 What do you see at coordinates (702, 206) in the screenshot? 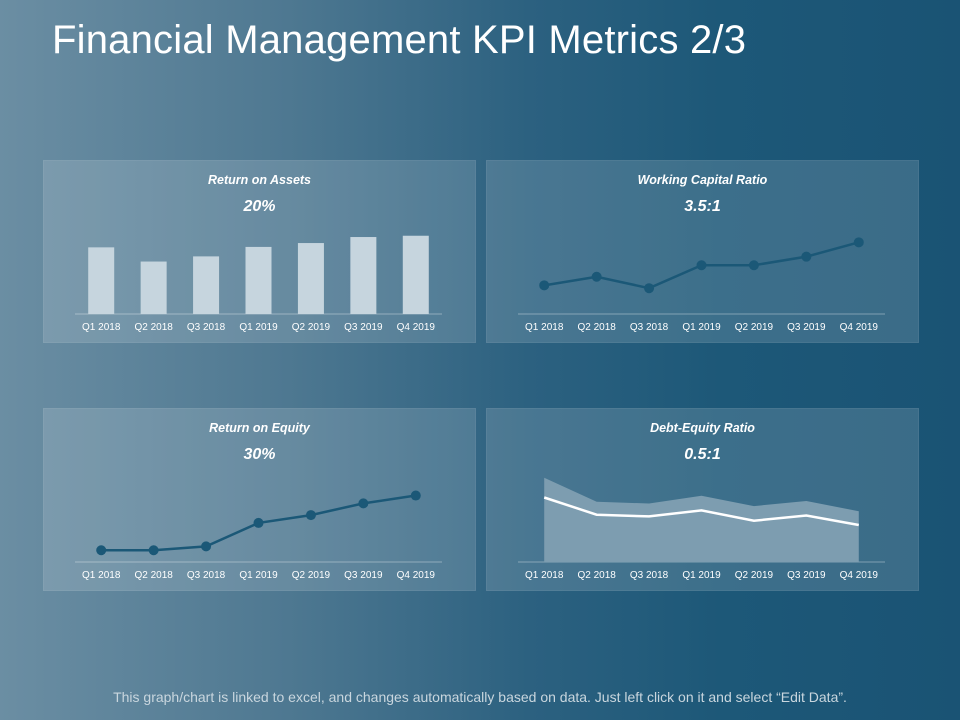
I see `chart-headline-value: 3.5:1` at bounding box center [702, 206].